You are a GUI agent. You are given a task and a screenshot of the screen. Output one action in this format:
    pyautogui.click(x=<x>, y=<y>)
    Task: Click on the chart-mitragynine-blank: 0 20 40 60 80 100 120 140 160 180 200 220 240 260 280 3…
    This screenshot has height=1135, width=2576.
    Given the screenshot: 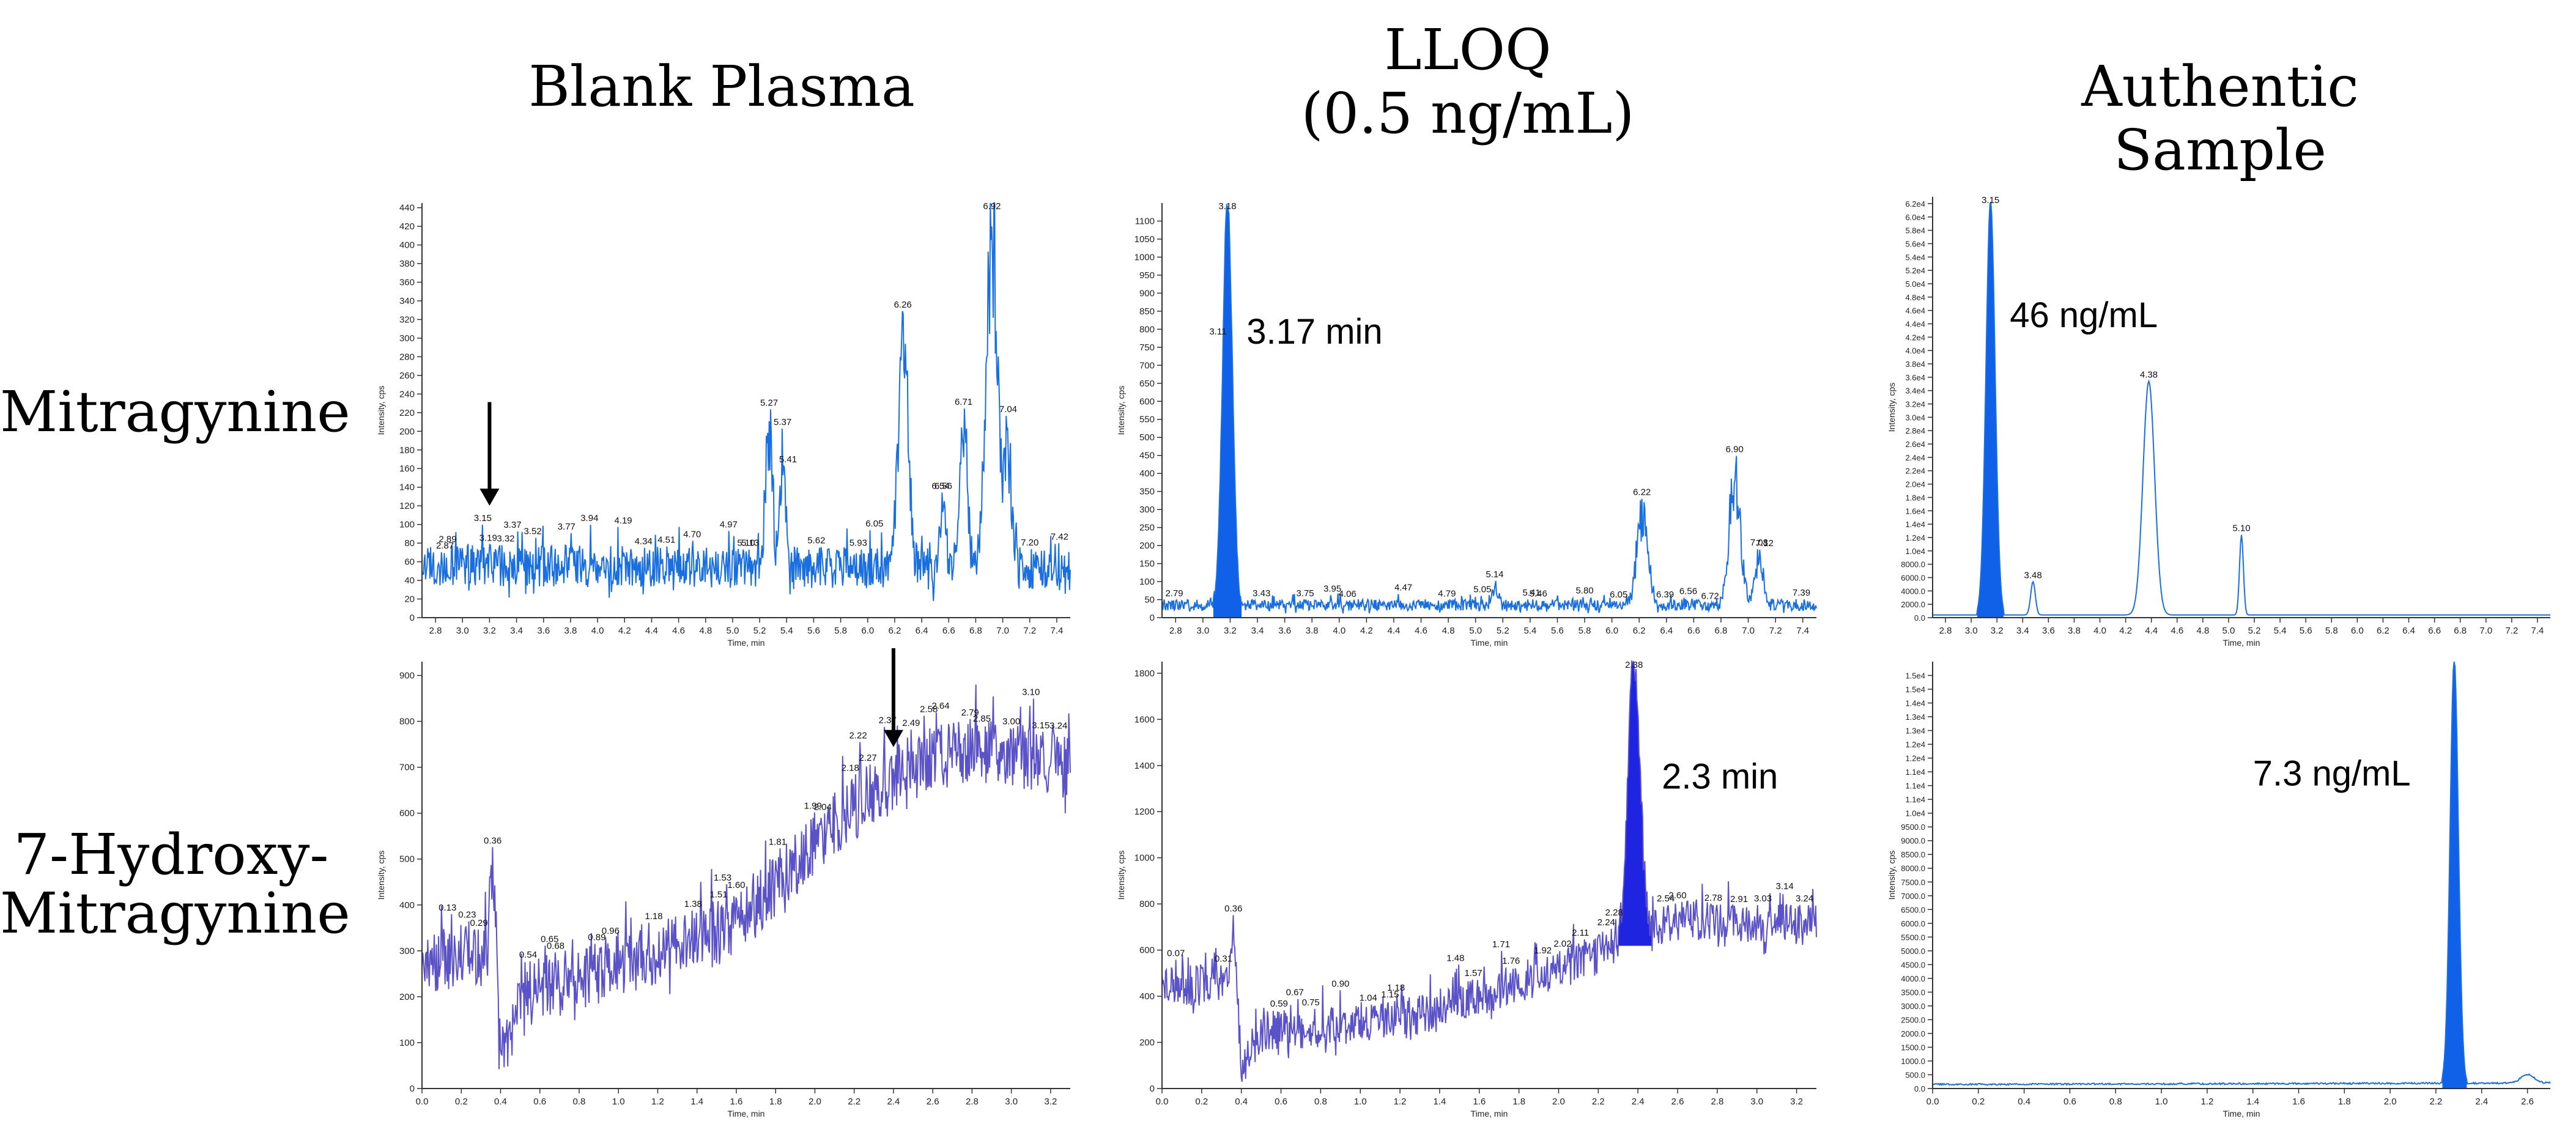 What is the action you would take?
    pyautogui.click(x=723, y=424)
    